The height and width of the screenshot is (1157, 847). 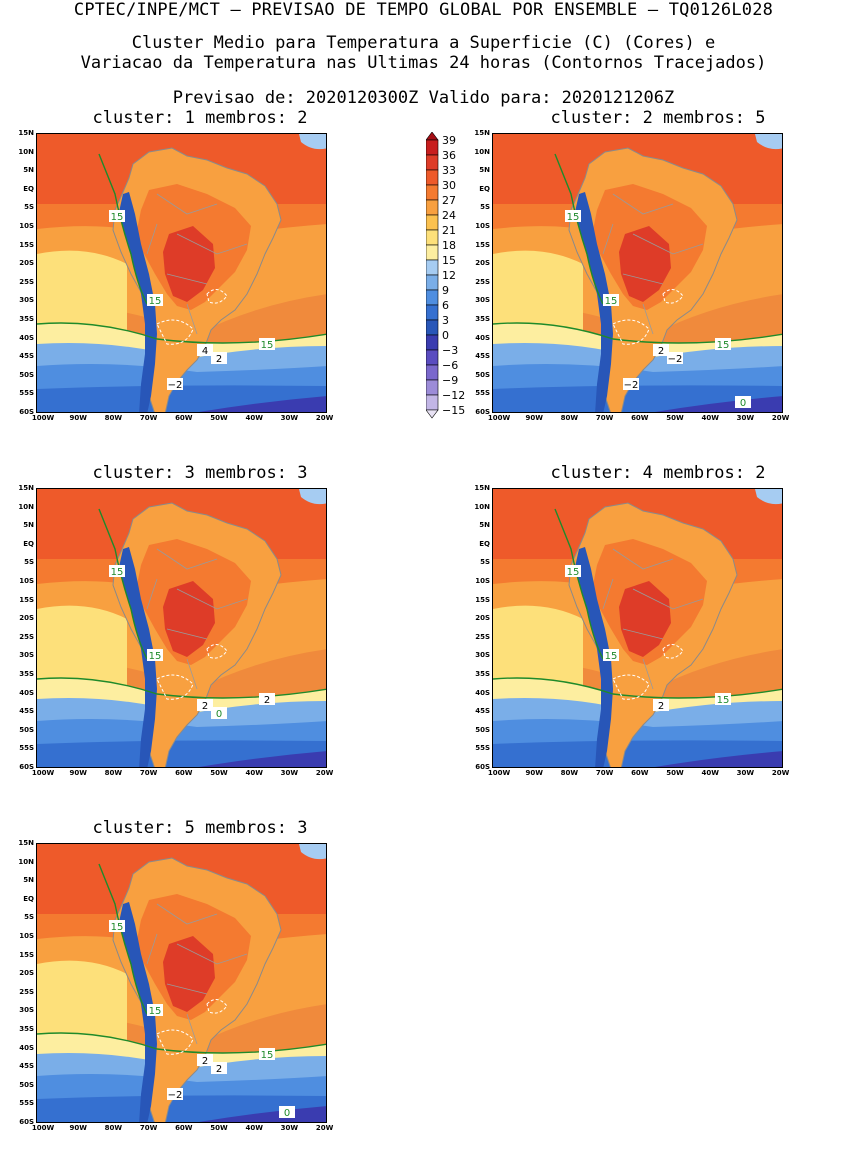 I want to click on colorbar-tick-label: 0, so click(x=445, y=335).